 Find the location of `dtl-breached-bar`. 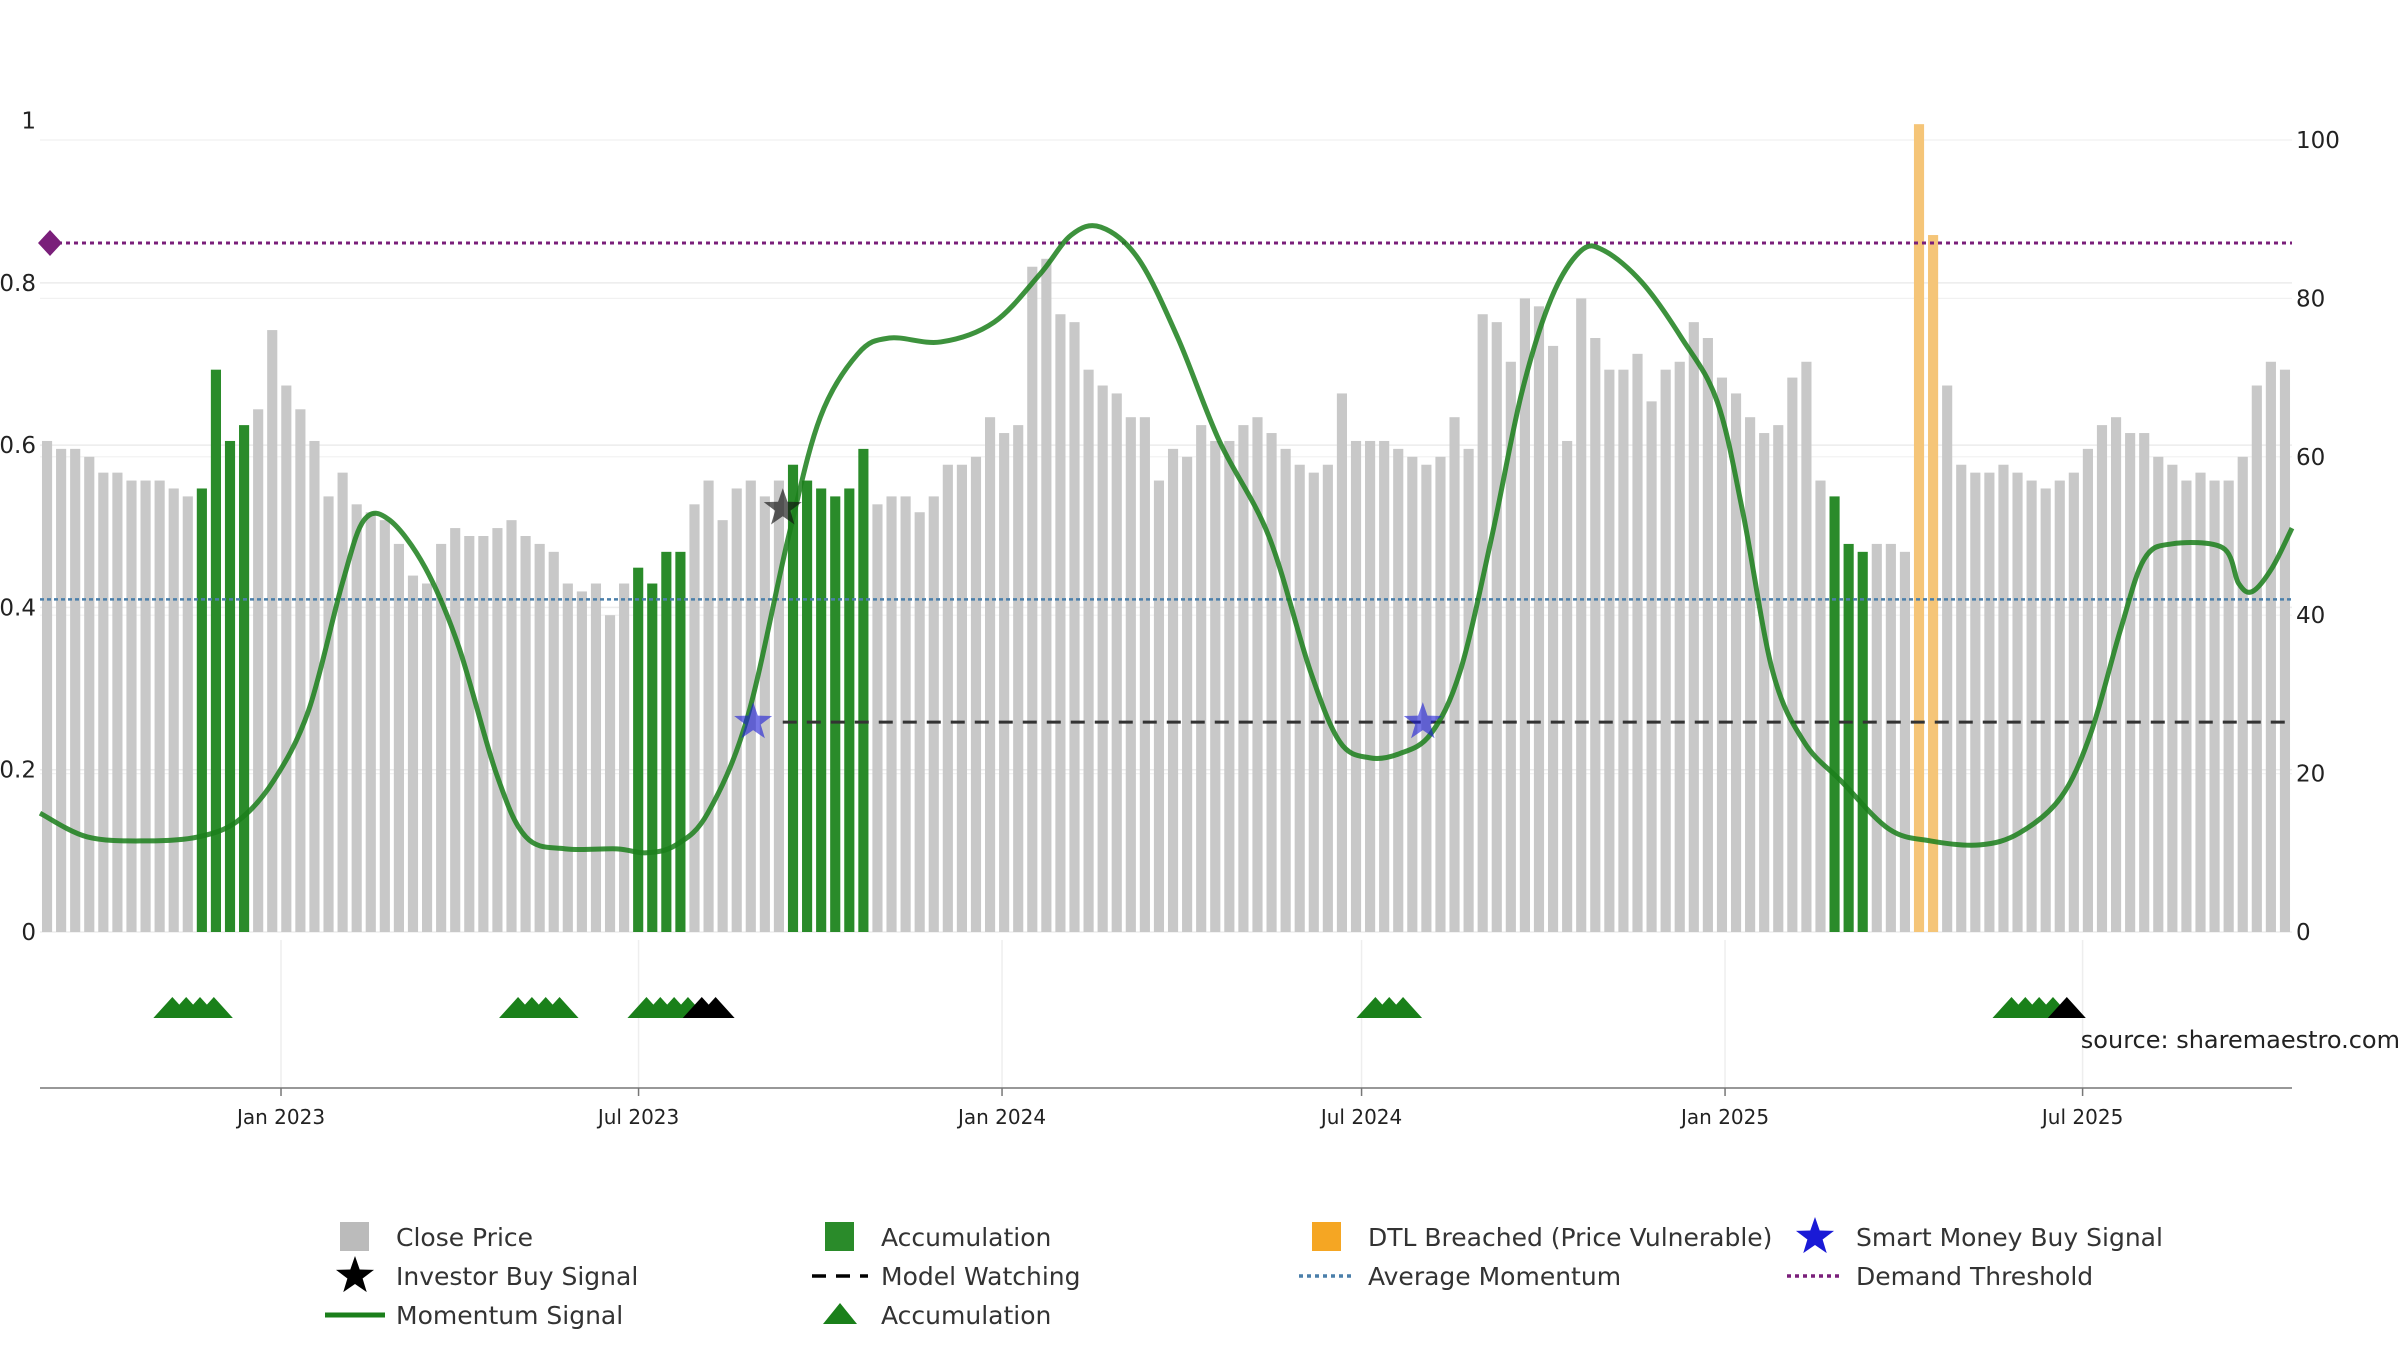

dtl-breached-bar is located at coordinates (1919, 528).